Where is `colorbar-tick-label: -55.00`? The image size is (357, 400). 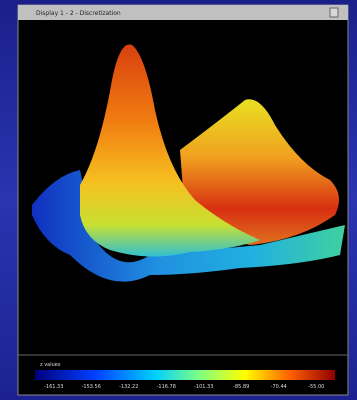 colorbar-tick-label: -55.00 is located at coordinates (316, 387).